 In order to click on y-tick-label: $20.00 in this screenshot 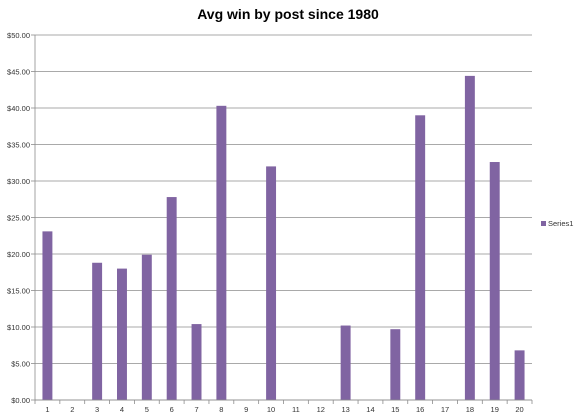, I will do `click(18, 254)`.